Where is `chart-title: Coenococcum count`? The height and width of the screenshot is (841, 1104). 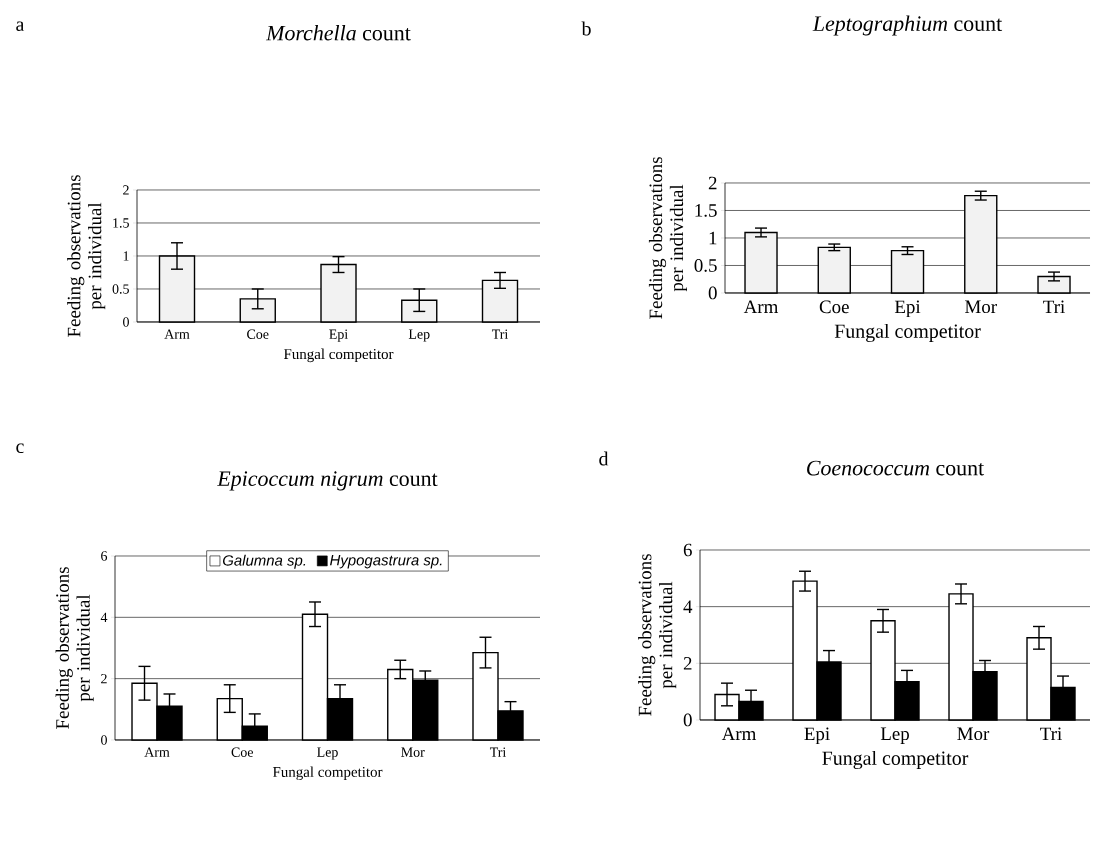 chart-title: Coenococcum count is located at coordinates (896, 468).